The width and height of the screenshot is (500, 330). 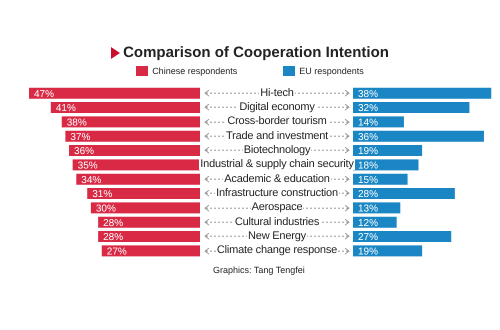 I want to click on y-tick-label: Cross-border tourism, so click(x=277, y=121).